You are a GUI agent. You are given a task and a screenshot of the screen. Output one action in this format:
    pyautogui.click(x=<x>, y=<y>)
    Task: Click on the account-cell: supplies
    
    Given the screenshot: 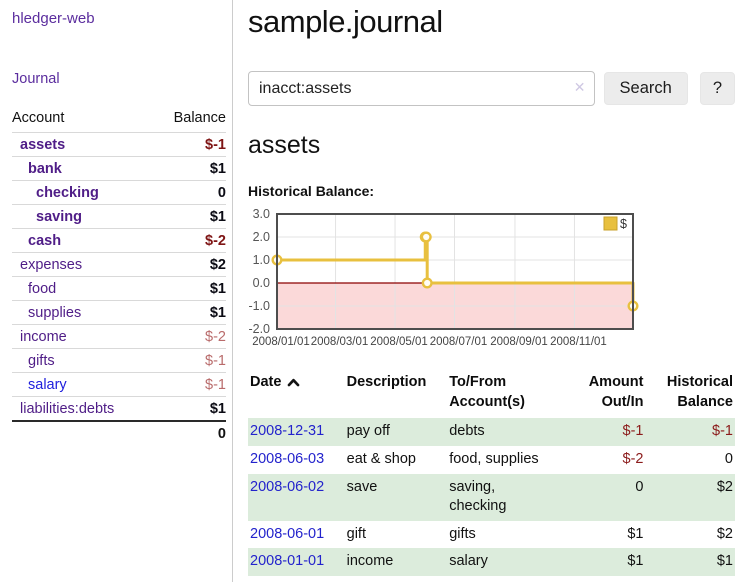 What is the action you would take?
    pyautogui.click(x=83, y=312)
    